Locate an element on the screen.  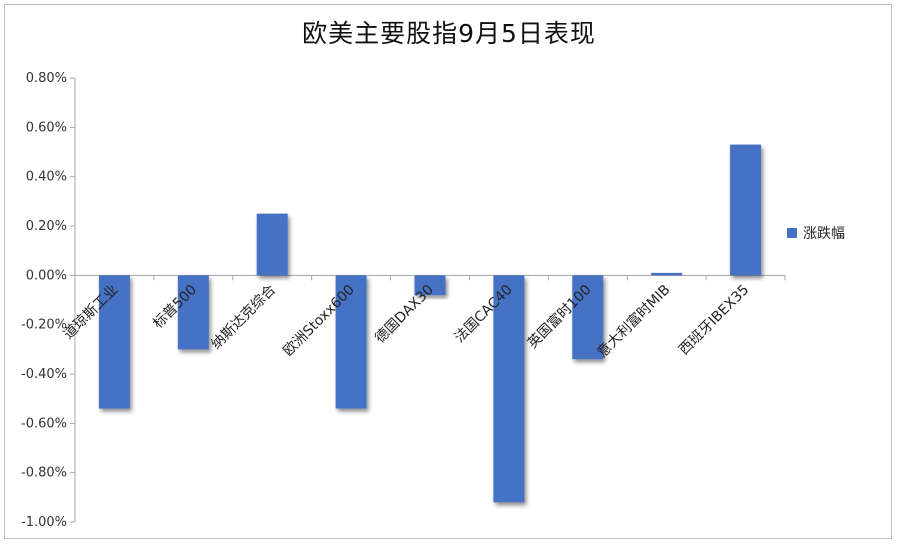
legend: 涨跌幅 is located at coordinates (816, 234).